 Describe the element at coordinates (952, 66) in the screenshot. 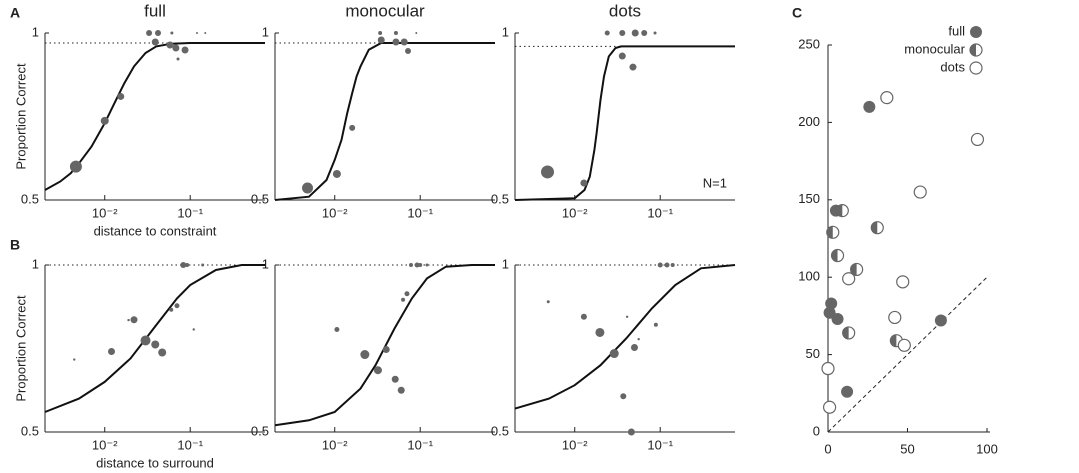

I see `legend-label: dots` at that location.